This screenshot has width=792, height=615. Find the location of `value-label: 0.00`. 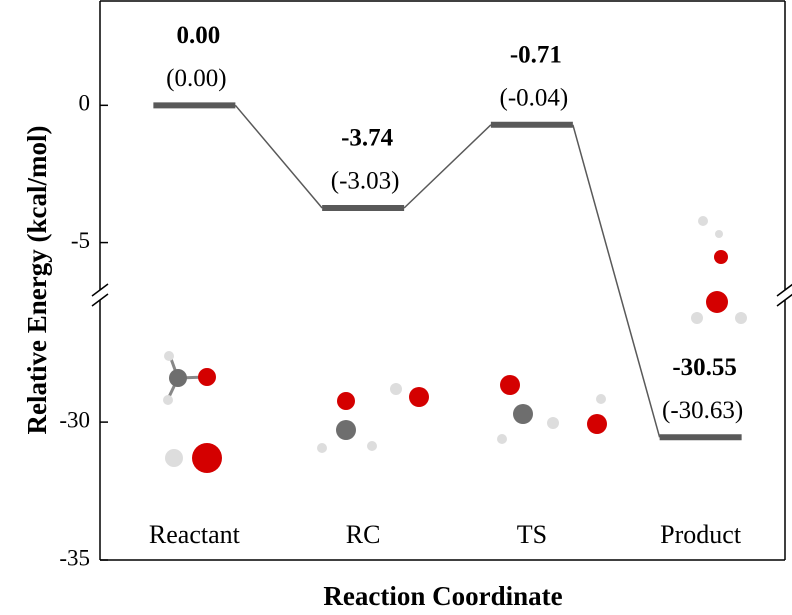

value-label: 0.00 is located at coordinates (199, 35).